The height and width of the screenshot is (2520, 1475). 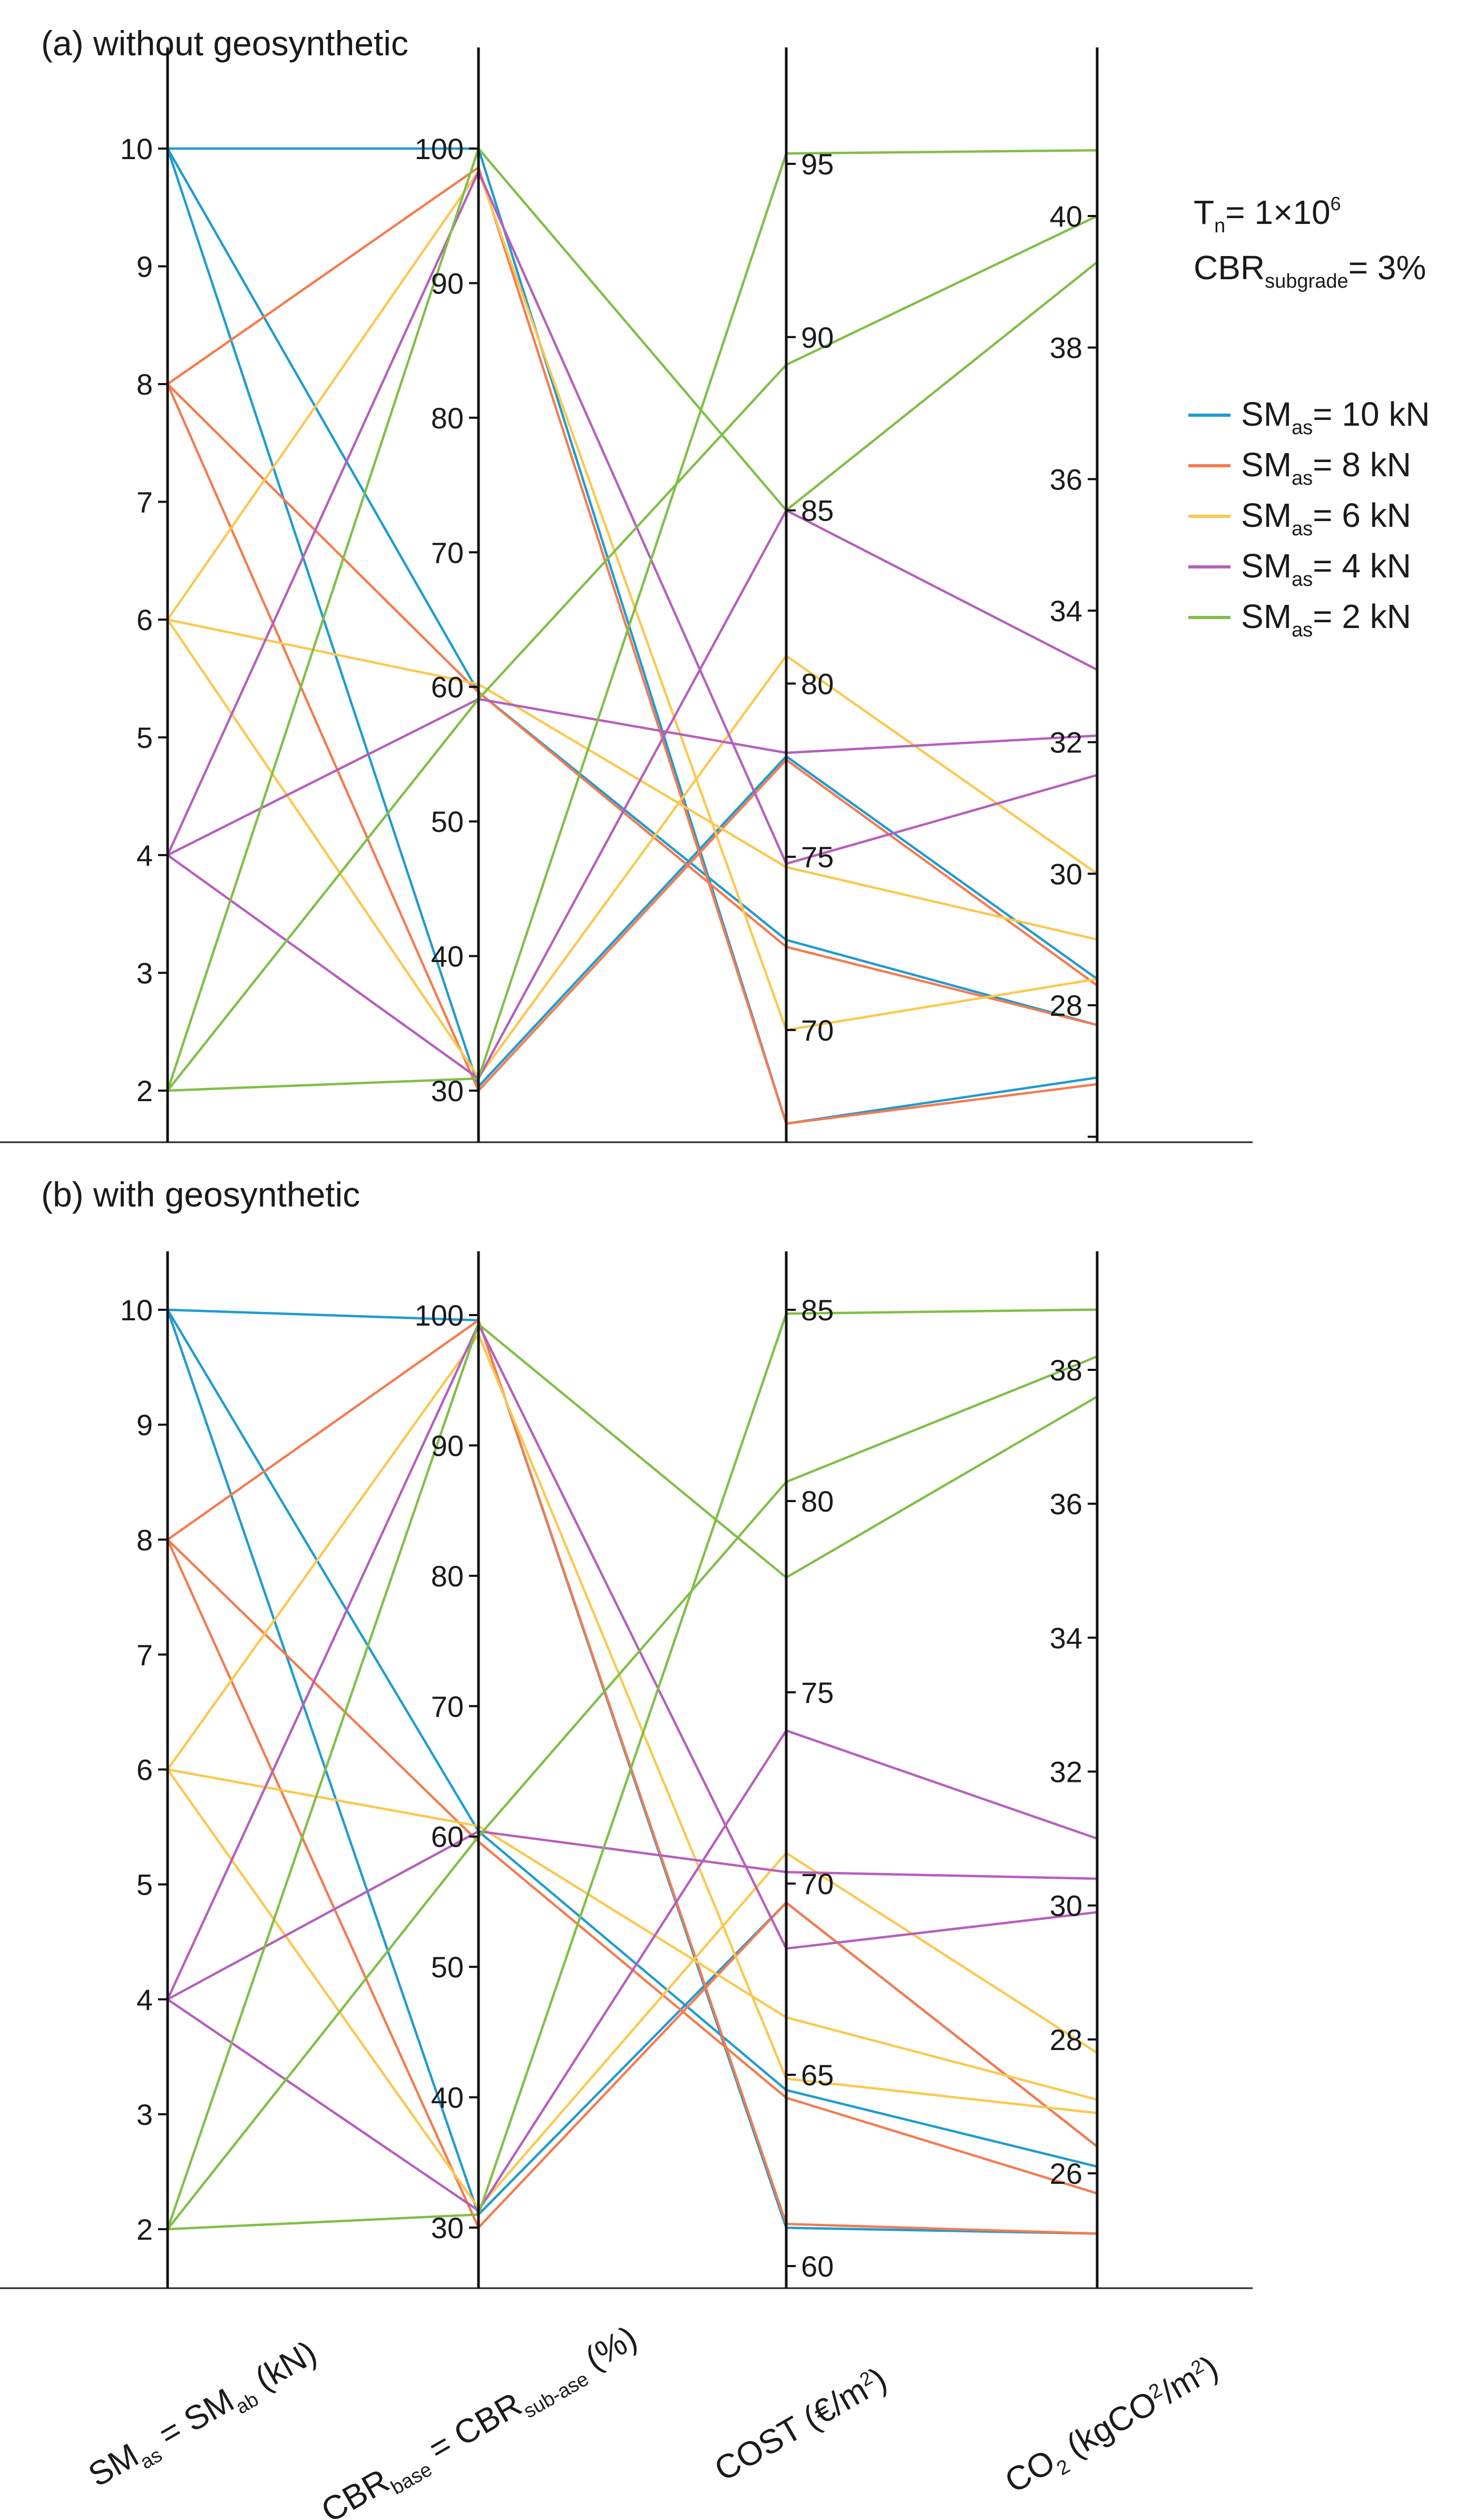 I want to click on legend-item: SMas= 4 kN, so click(x=1299, y=569).